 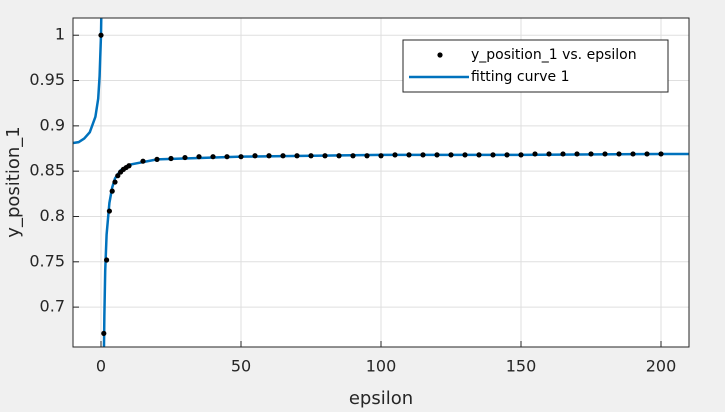 I want to click on y-tick-label: 0.9, so click(x=52, y=124).